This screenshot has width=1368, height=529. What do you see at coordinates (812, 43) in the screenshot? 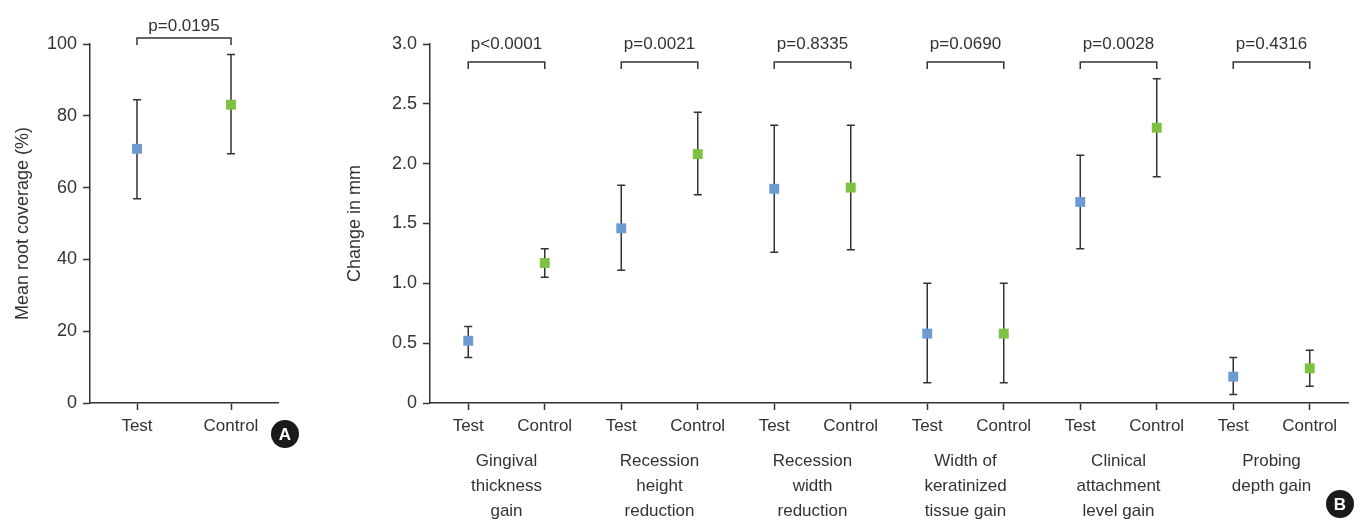
I see `annotation: p=0.8335` at bounding box center [812, 43].